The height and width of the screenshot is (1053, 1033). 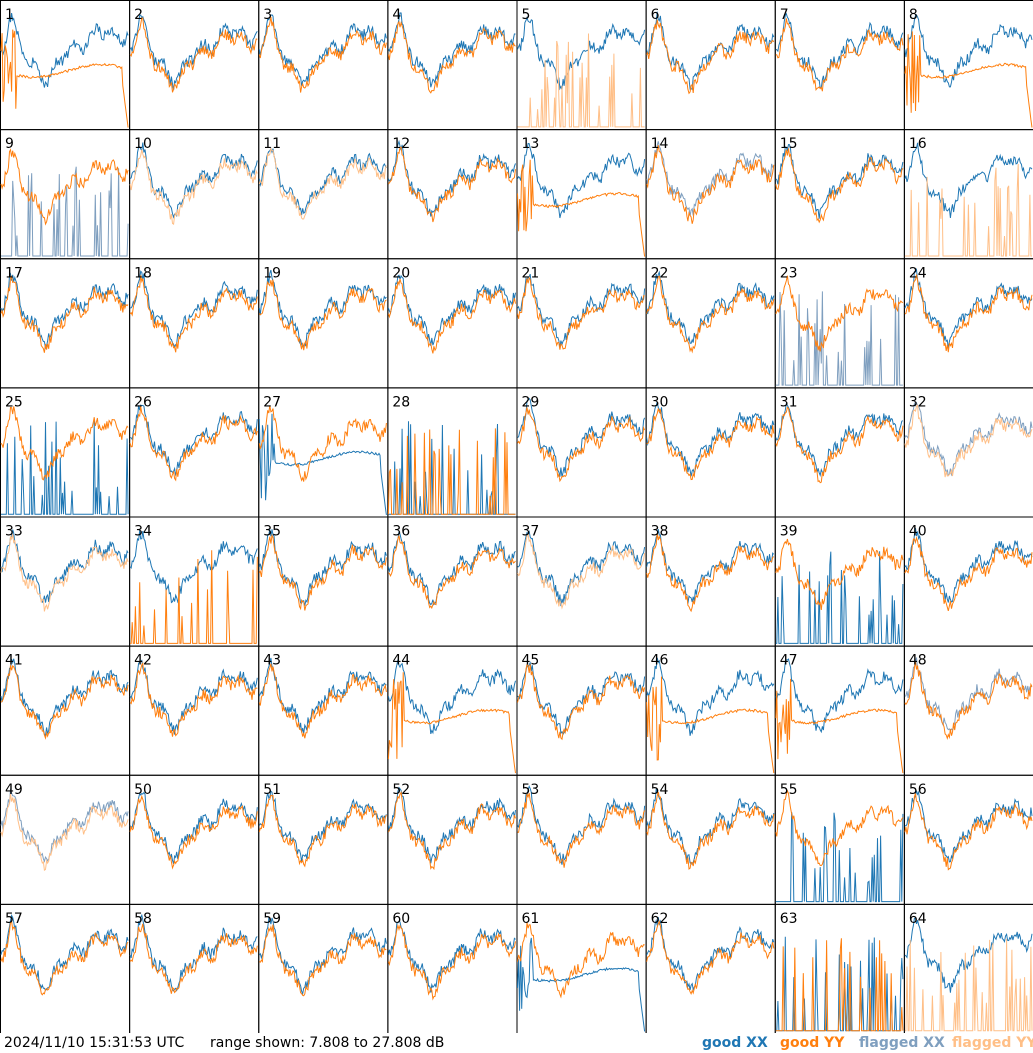 What do you see at coordinates (401, 532) in the screenshot?
I see `panel-label: 36` at bounding box center [401, 532].